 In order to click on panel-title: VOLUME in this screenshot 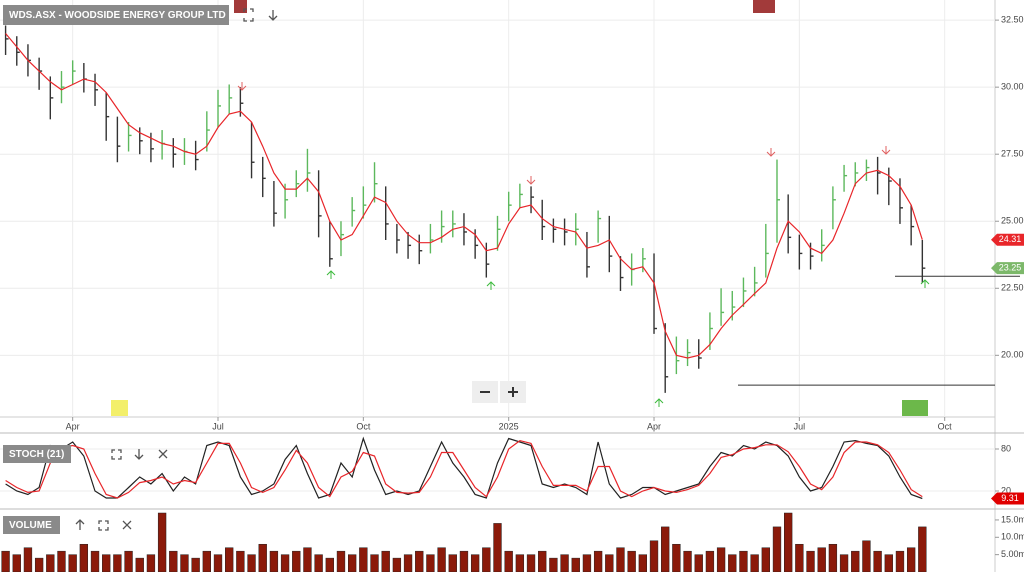, I will do `click(30, 525)`.